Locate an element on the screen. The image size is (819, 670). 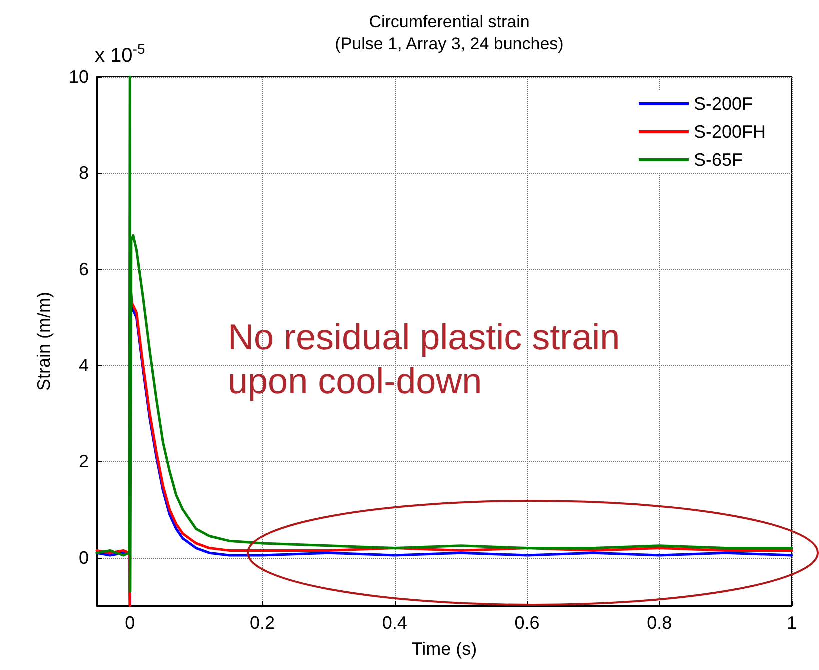
x-tick-label: 0 is located at coordinates (130, 623).